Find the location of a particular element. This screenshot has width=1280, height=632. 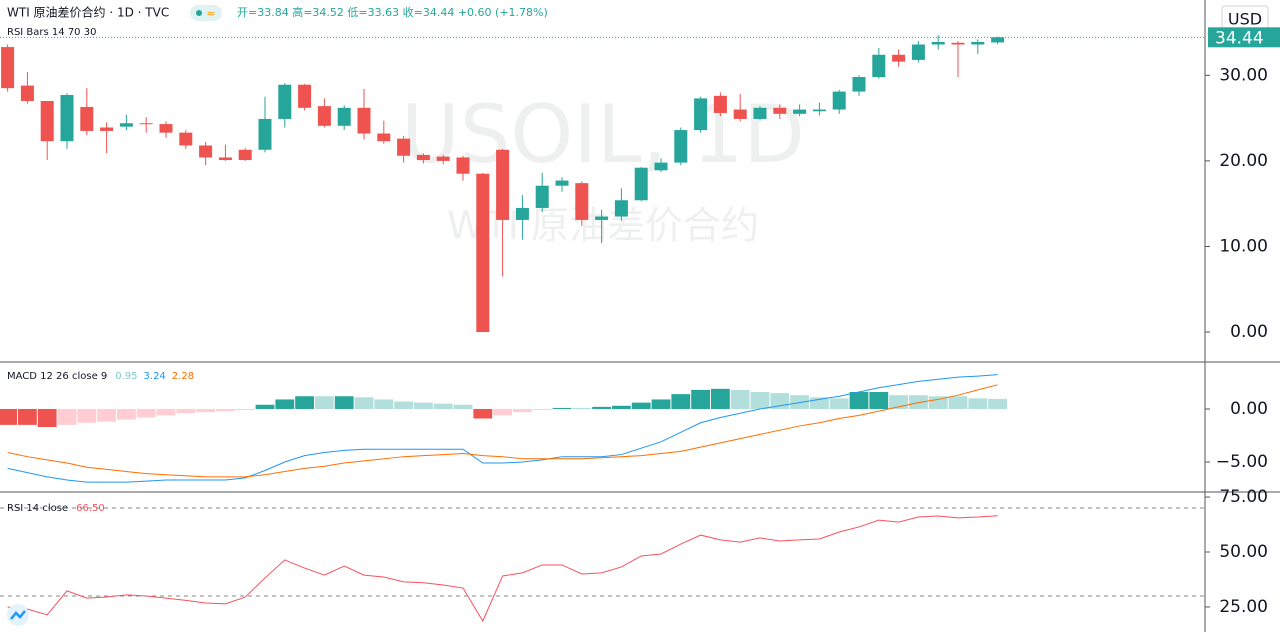

y-tick-label: −5.00 is located at coordinates (1242, 462).